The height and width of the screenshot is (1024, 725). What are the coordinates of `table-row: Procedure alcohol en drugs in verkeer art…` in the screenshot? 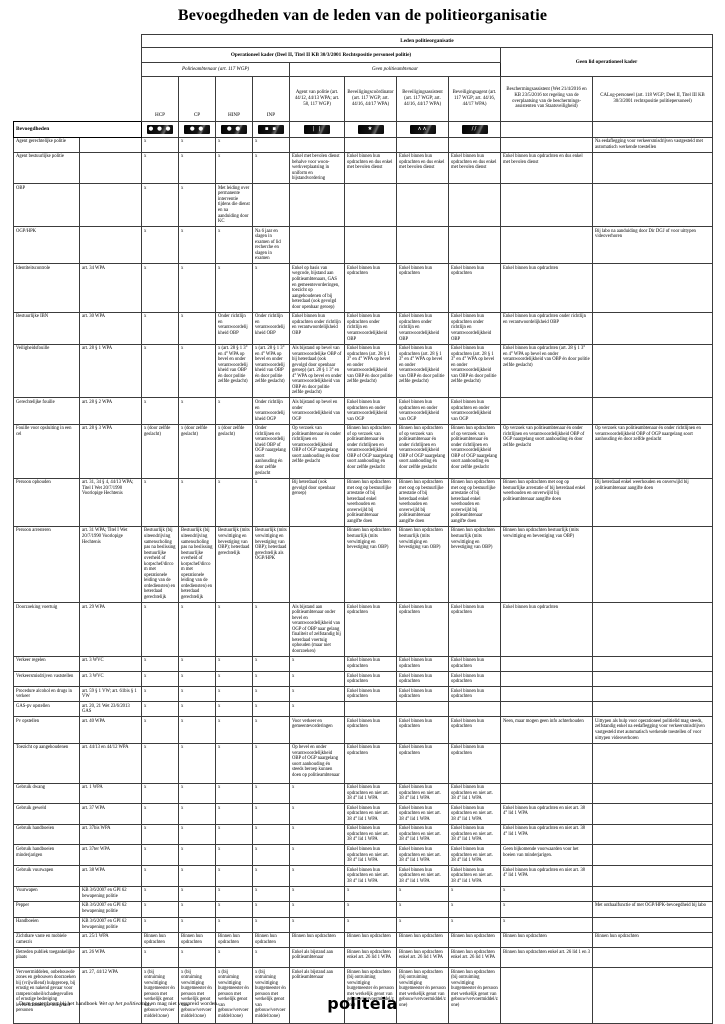 It's located at (363, 694).